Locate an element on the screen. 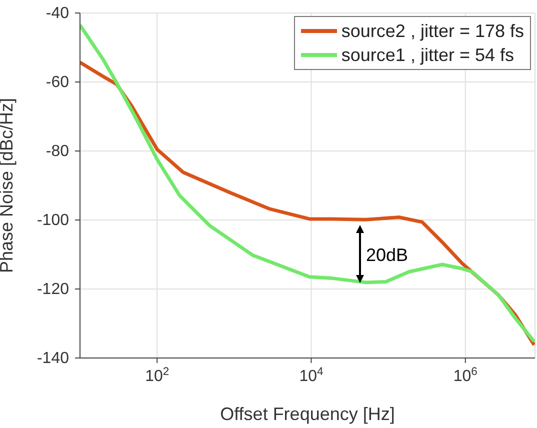 Image resolution: width=537 pixels, height=428 pixels. y-tick-label: -120 is located at coordinates (53, 289).